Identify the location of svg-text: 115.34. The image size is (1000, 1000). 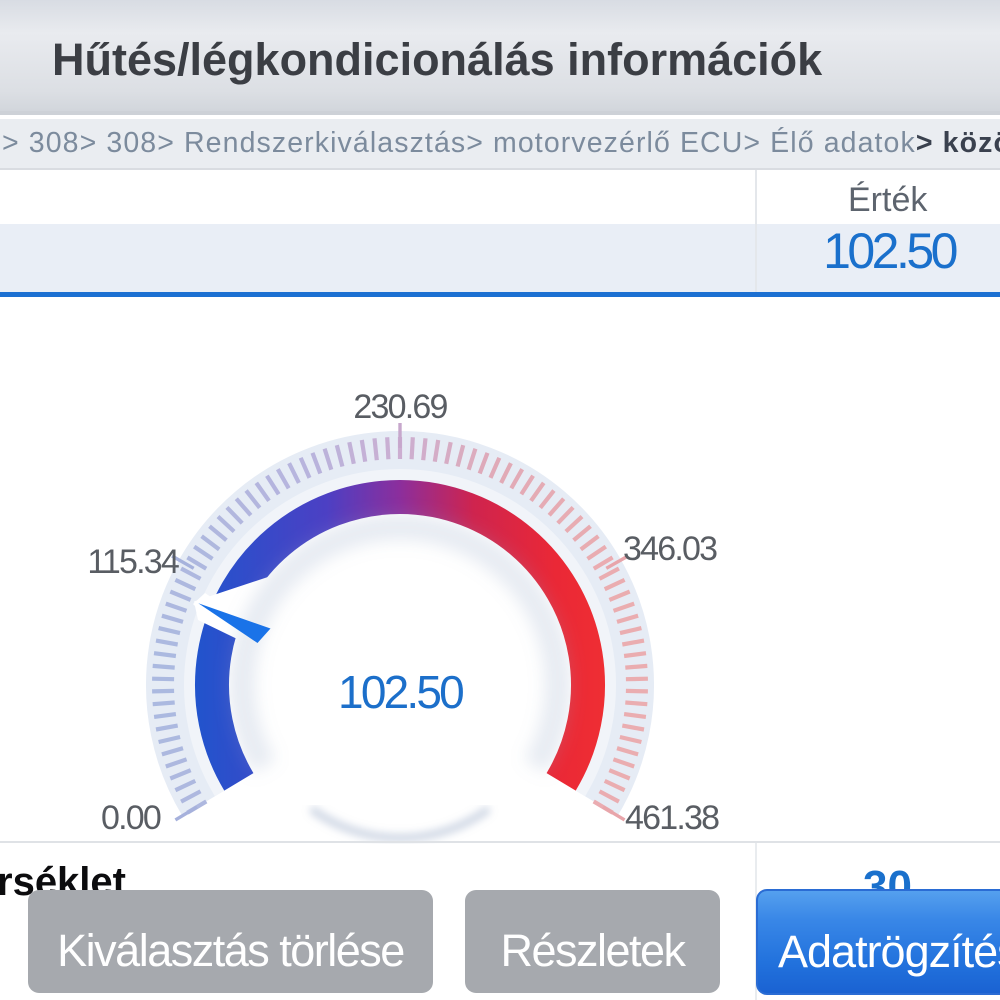
(133, 562).